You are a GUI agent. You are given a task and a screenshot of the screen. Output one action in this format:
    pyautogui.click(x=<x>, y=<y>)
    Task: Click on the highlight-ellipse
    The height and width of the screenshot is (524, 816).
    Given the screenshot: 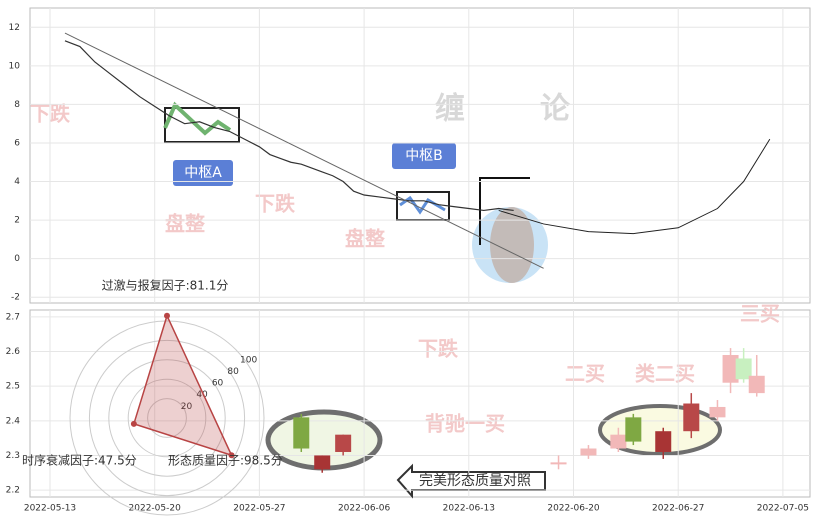 What is the action you would take?
    pyautogui.click(x=512, y=245)
    